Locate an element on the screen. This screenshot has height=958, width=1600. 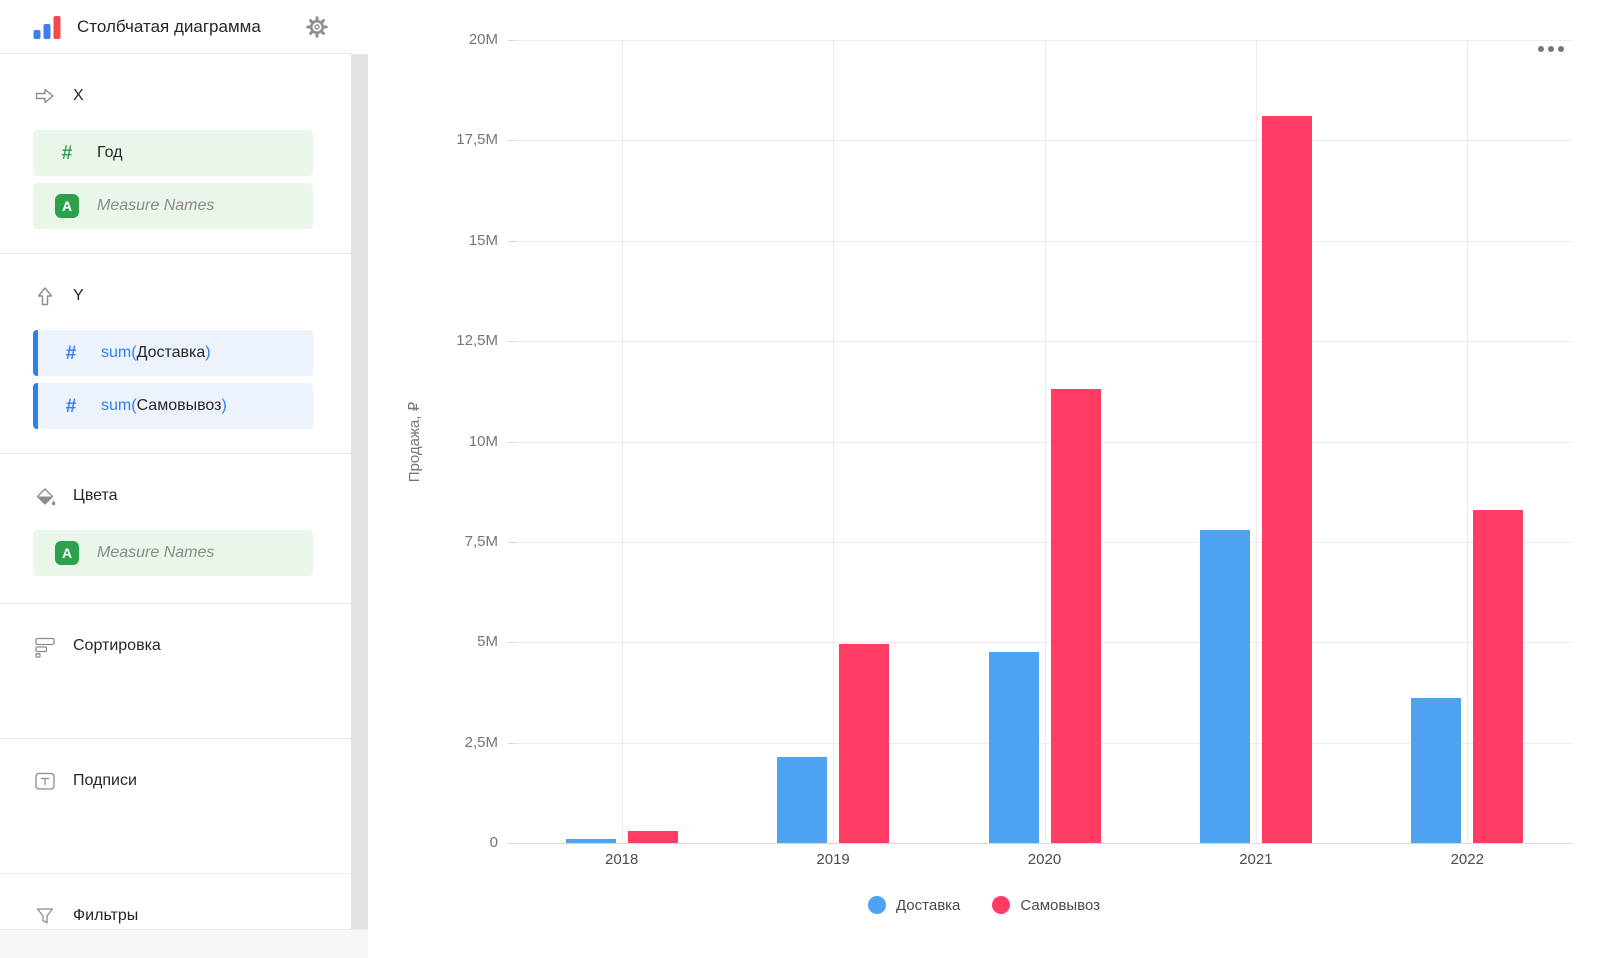
x-axis-label: 2018 is located at coordinates (622, 859).